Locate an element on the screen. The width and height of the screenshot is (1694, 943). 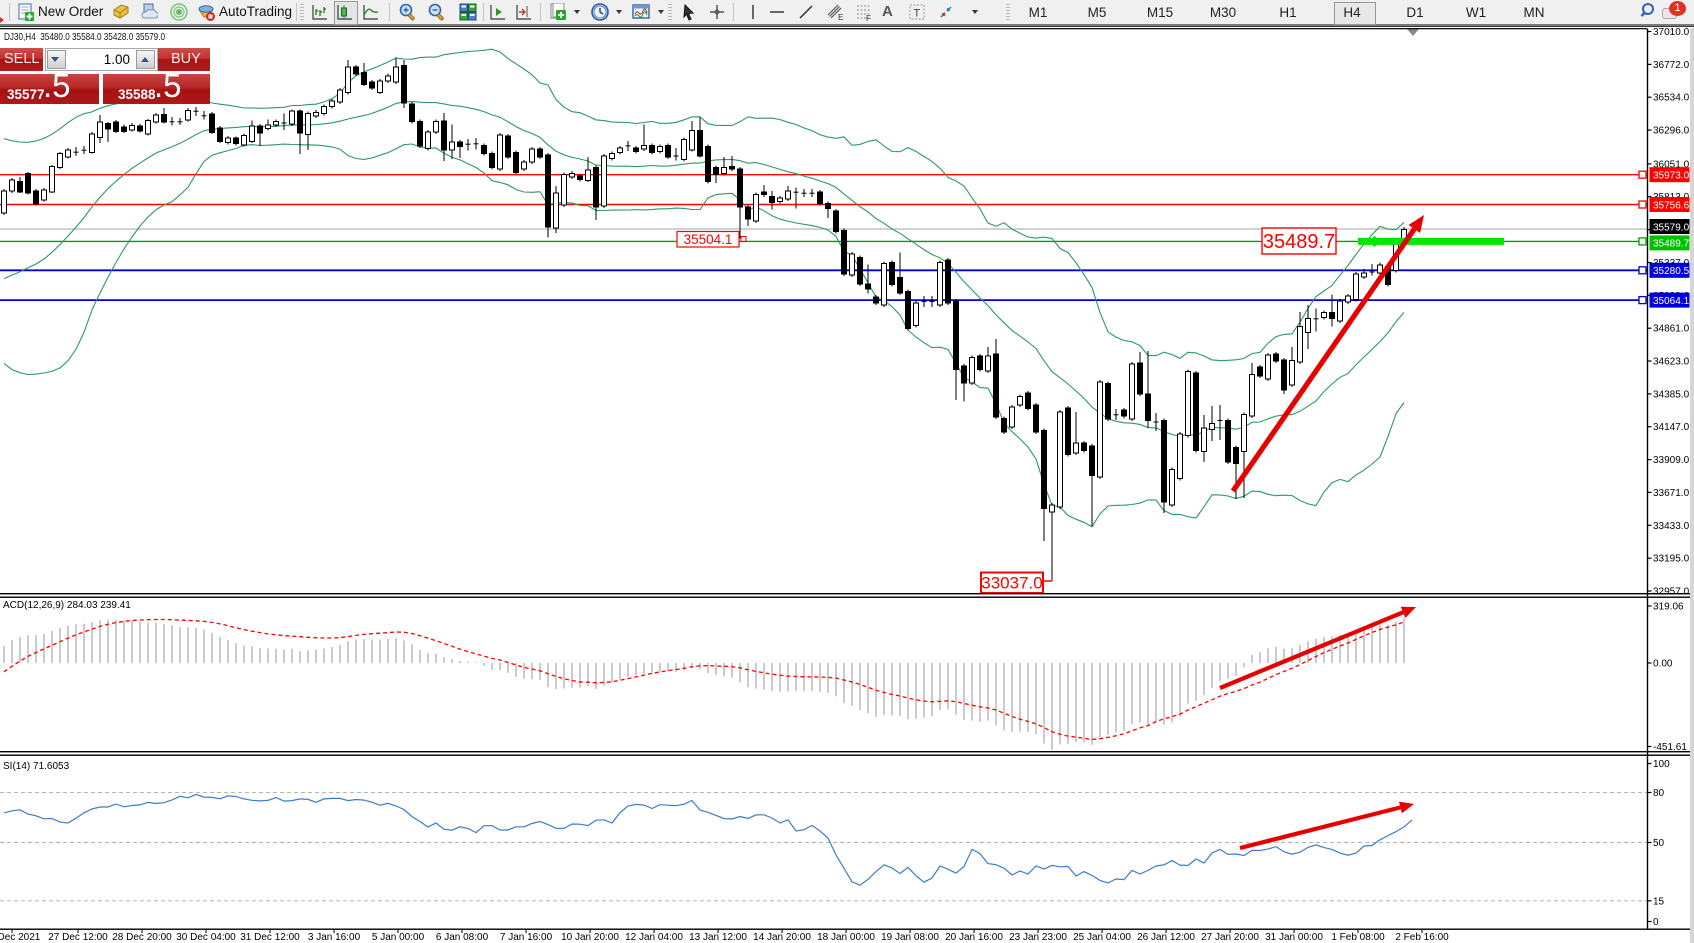
svg-text: 35973.0 is located at coordinates (1671, 176).